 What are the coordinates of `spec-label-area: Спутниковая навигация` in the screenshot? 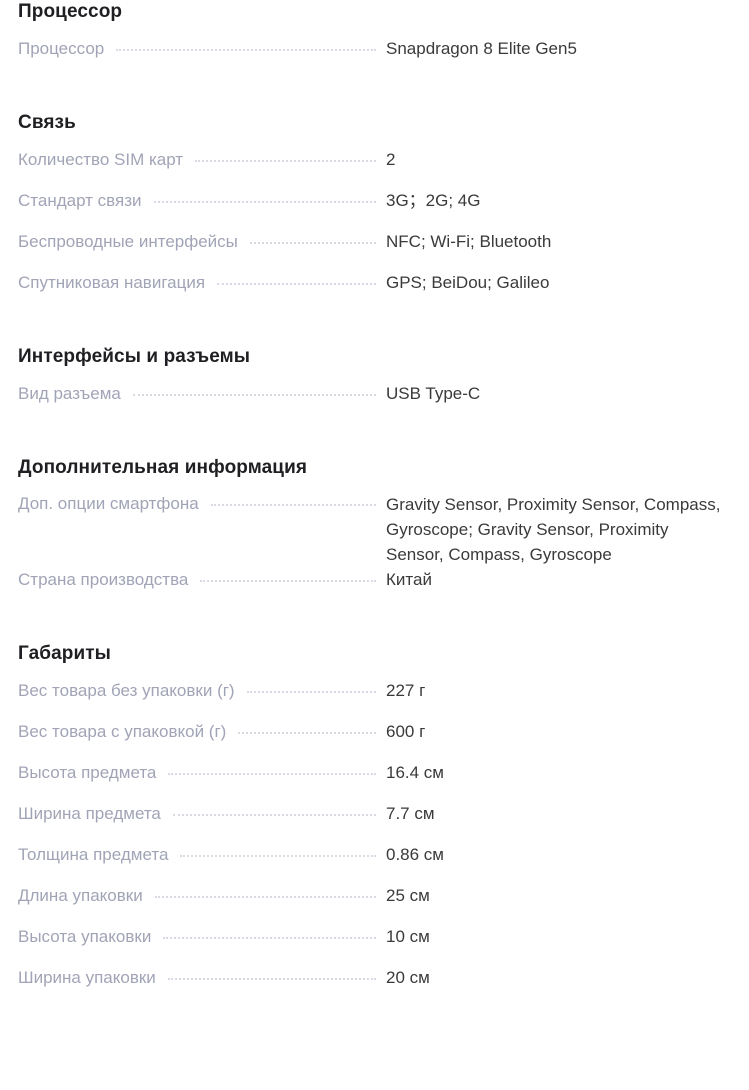 It's located at (202, 283).